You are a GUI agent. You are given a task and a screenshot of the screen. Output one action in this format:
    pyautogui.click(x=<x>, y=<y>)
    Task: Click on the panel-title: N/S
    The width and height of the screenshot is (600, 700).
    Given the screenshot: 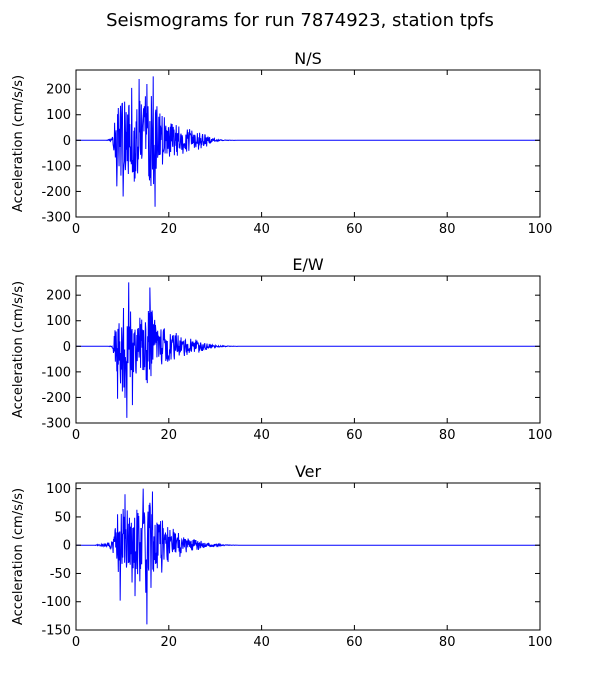 What is the action you would take?
    pyautogui.click(x=308, y=58)
    